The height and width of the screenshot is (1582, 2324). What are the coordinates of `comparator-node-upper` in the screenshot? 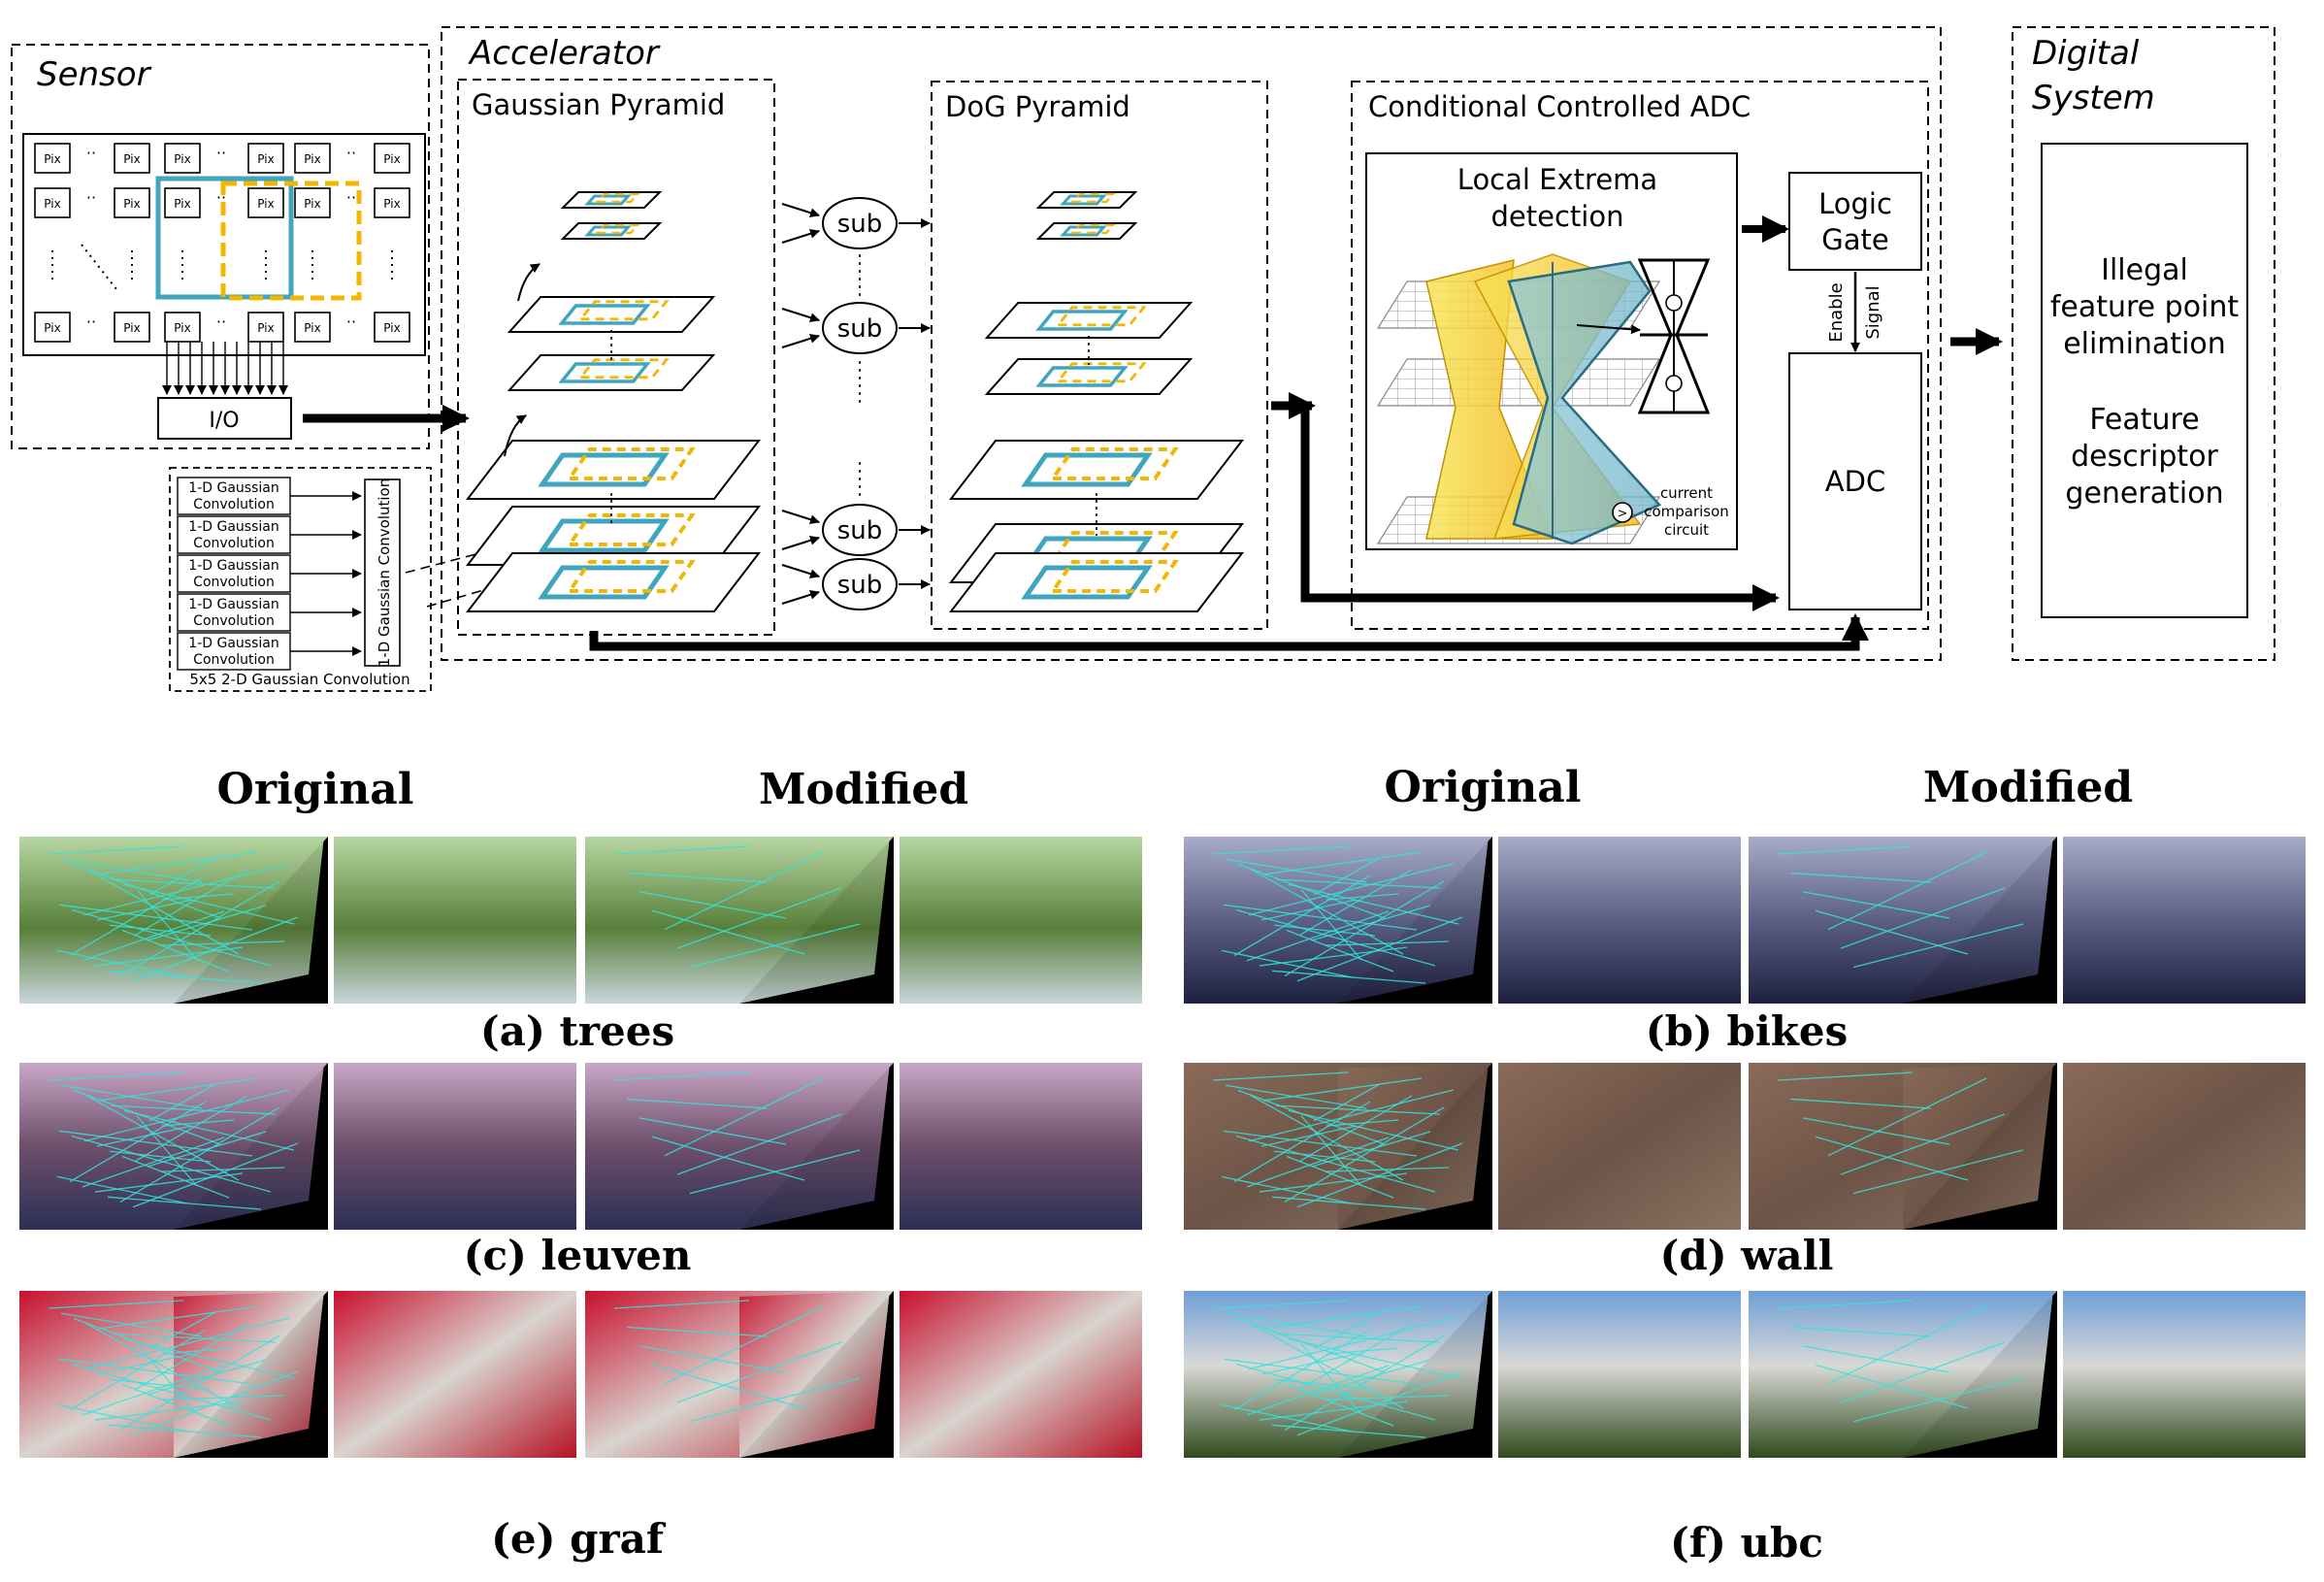 It's located at (1674, 303).